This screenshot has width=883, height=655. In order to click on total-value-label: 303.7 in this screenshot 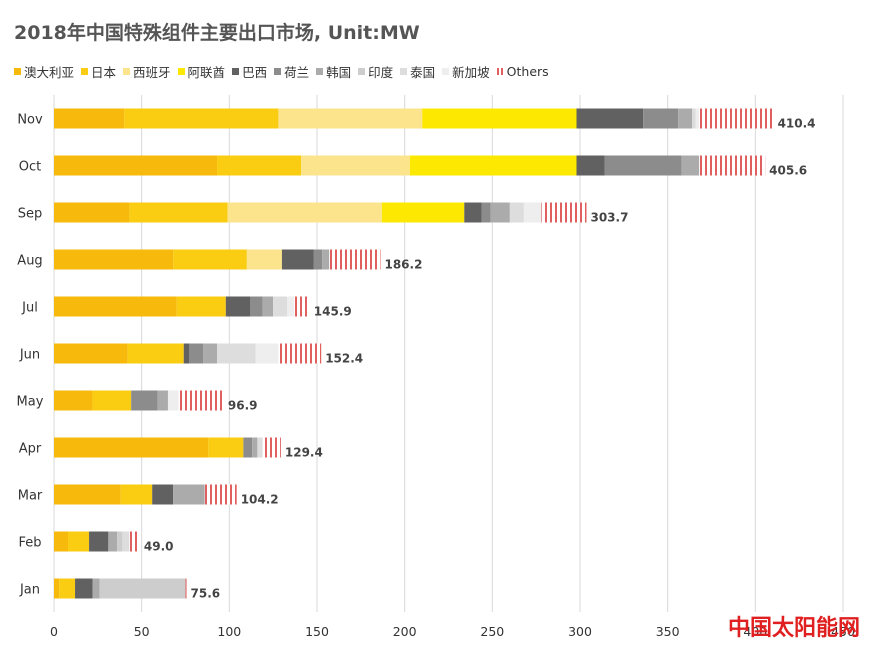, I will do `click(609, 218)`.